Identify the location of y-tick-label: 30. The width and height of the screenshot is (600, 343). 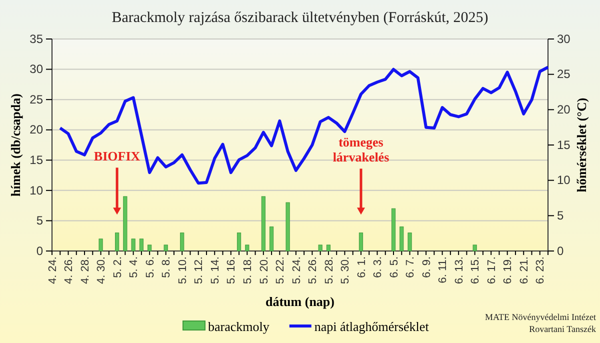
(37, 69).